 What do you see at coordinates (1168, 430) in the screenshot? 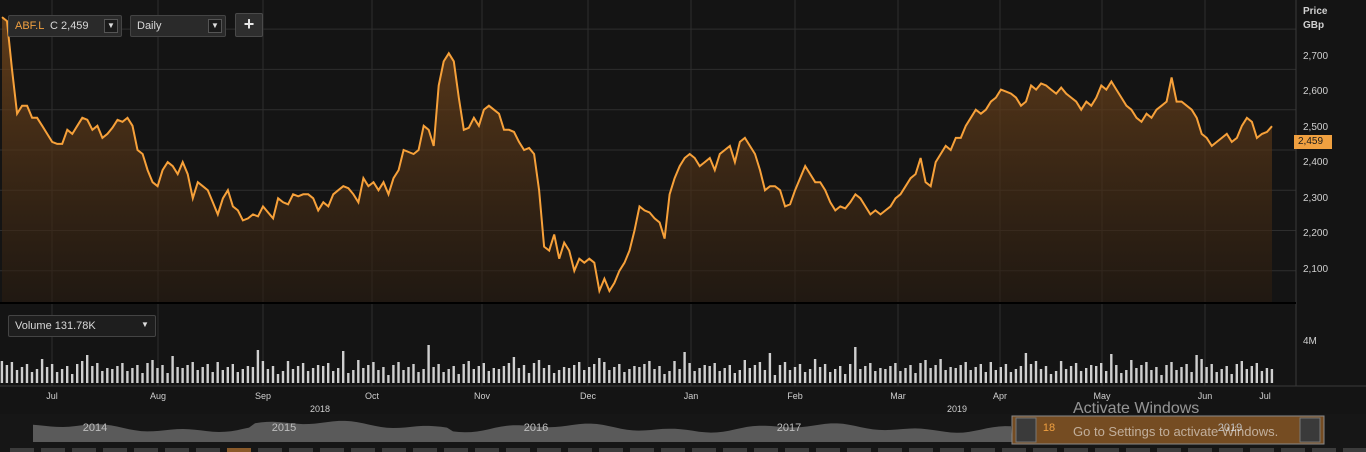
I see `navigator-window` at bounding box center [1168, 430].